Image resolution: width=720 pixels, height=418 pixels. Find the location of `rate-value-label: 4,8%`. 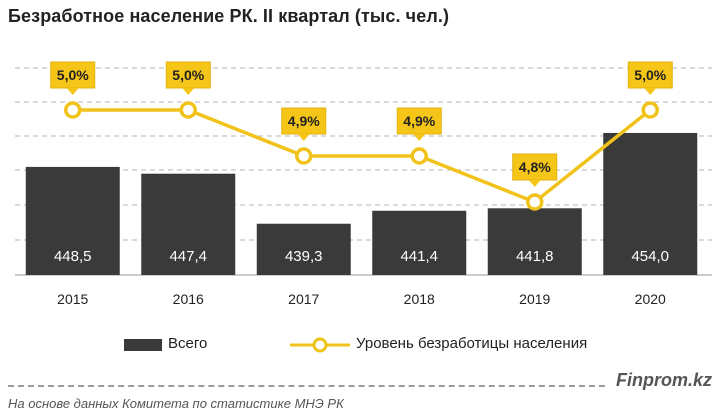

rate-value-label: 4,8% is located at coordinates (535, 167).